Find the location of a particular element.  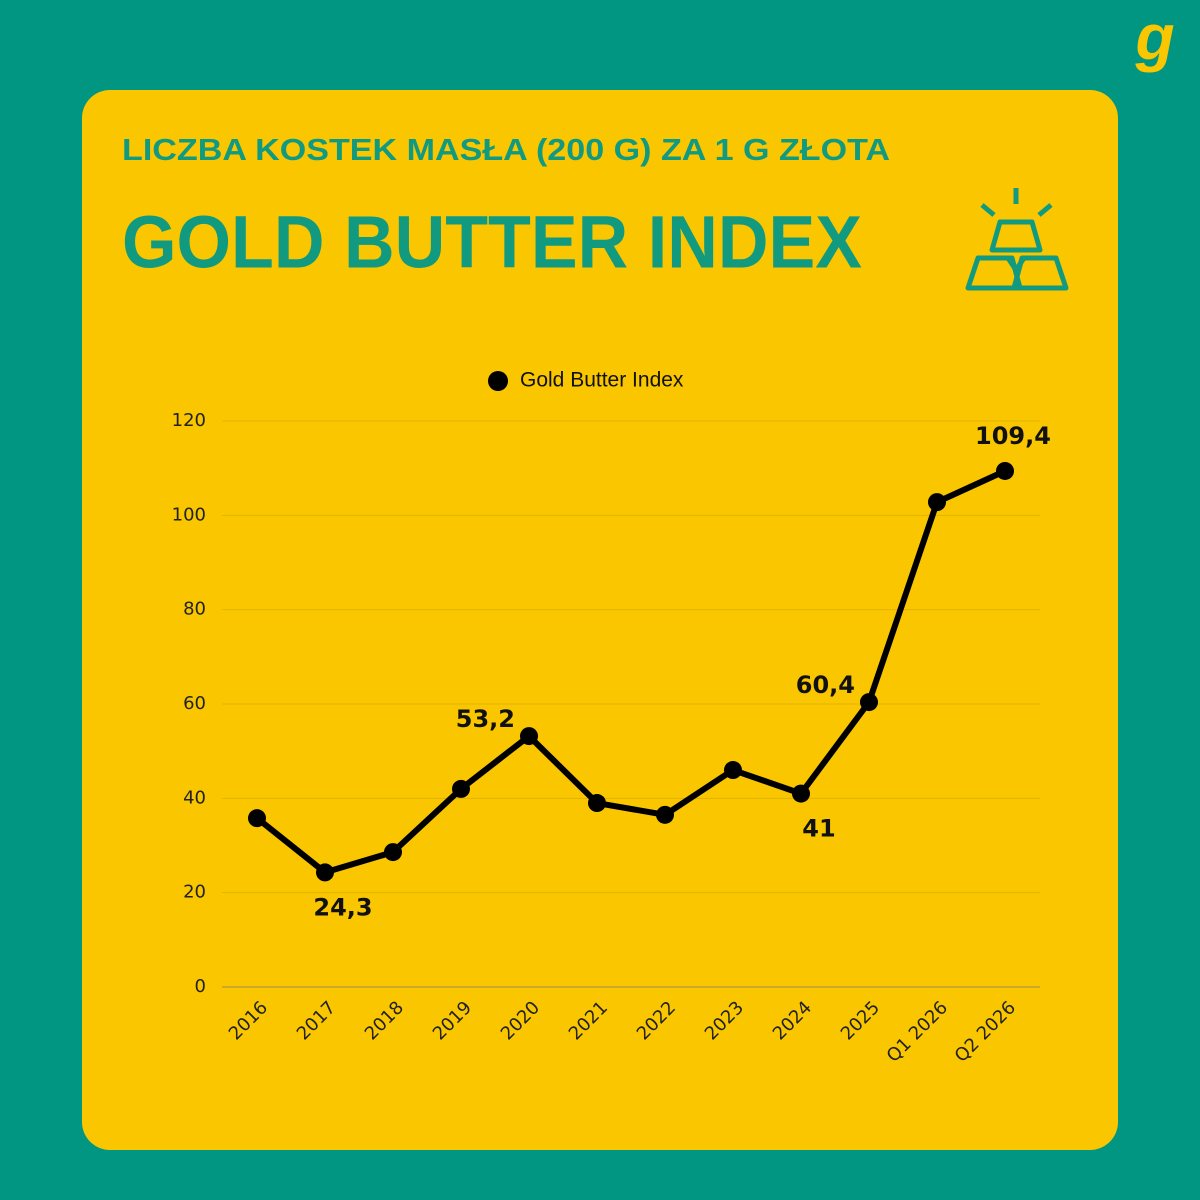

value-label: 53,2 is located at coordinates (485, 719).